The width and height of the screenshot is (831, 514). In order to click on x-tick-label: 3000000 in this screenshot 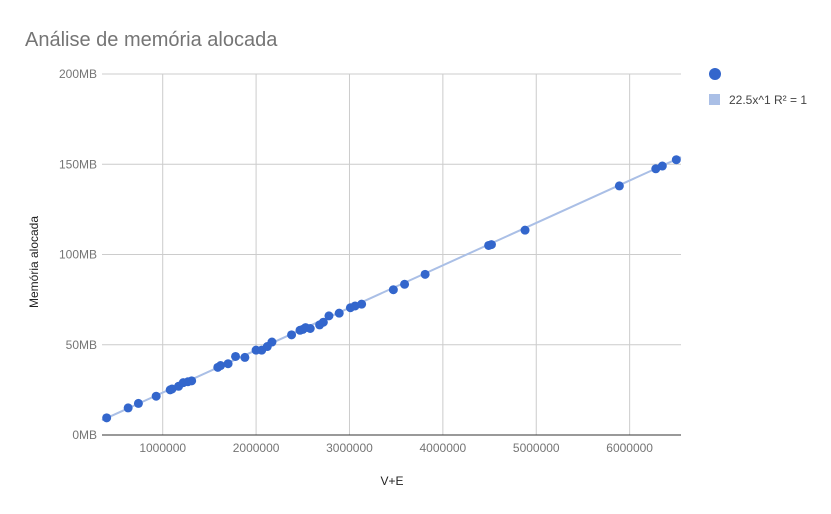, I will do `click(349, 448)`.